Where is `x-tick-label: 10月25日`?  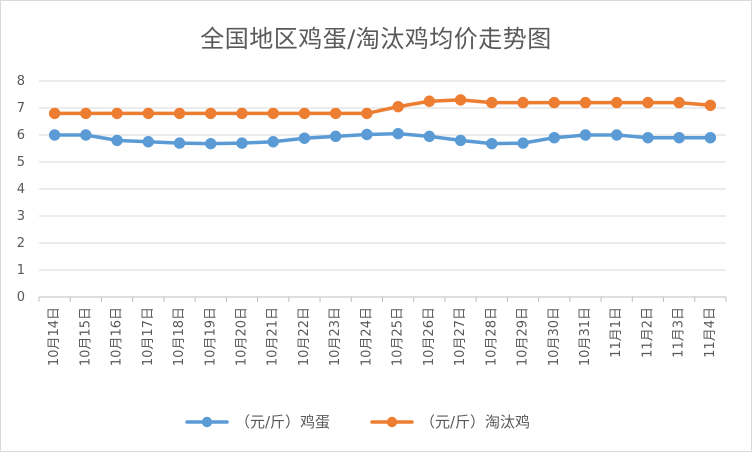
x-tick-label: 10月25日 is located at coordinates (398, 336).